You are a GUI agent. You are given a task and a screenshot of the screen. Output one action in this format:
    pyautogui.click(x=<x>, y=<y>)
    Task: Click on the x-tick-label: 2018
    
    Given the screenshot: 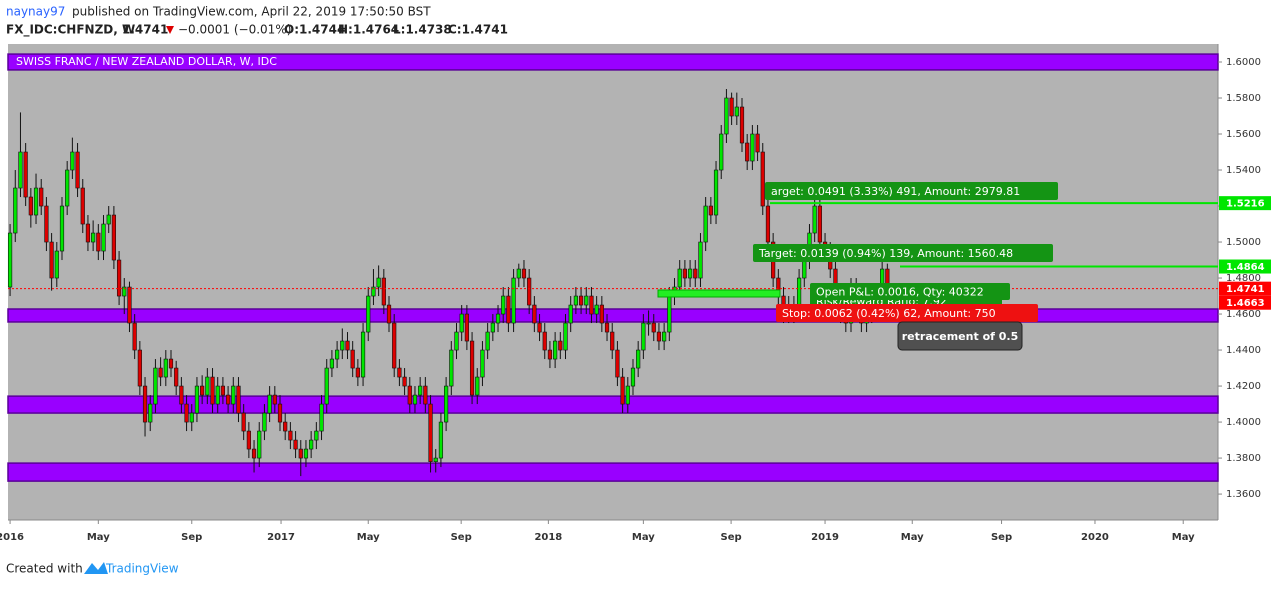 What is the action you would take?
    pyautogui.click(x=548, y=537)
    